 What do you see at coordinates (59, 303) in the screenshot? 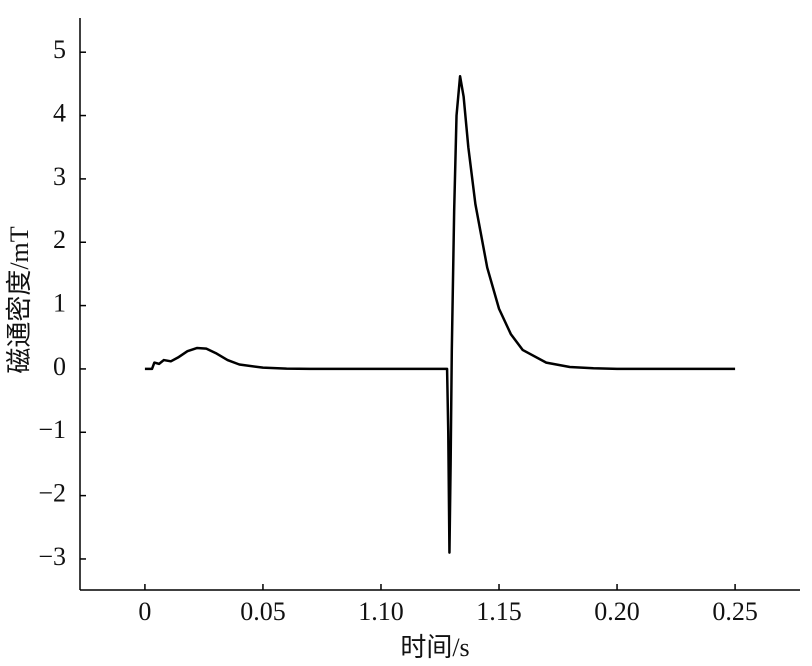
I see `y-tick-label: 1` at bounding box center [59, 303].